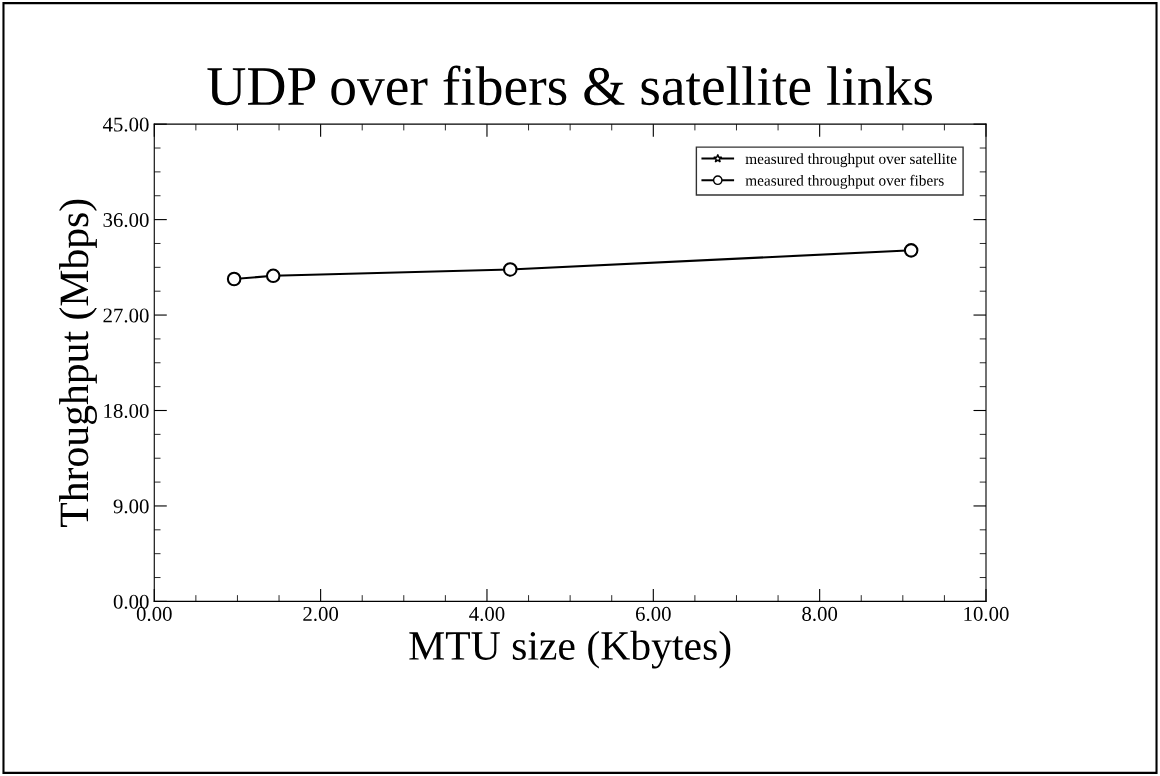 The height and width of the screenshot is (776, 1160). What do you see at coordinates (126, 411) in the screenshot?
I see `y-tick-label: 18.00` at bounding box center [126, 411].